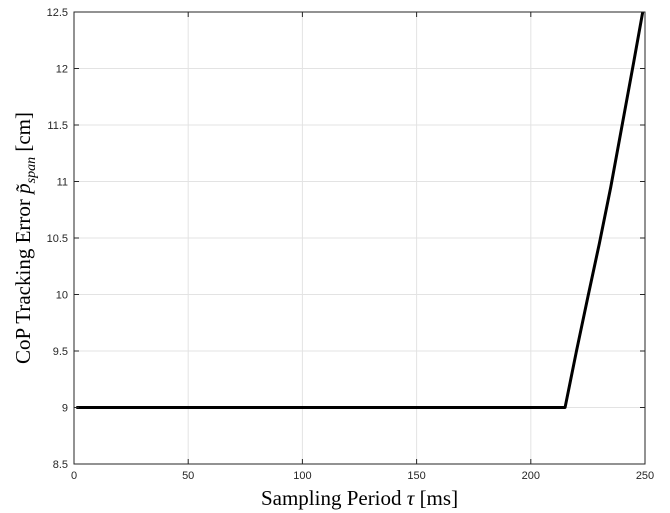 The image size is (670, 513). What do you see at coordinates (531, 476) in the screenshot?
I see `x-tick-label-4: 200` at bounding box center [531, 476].